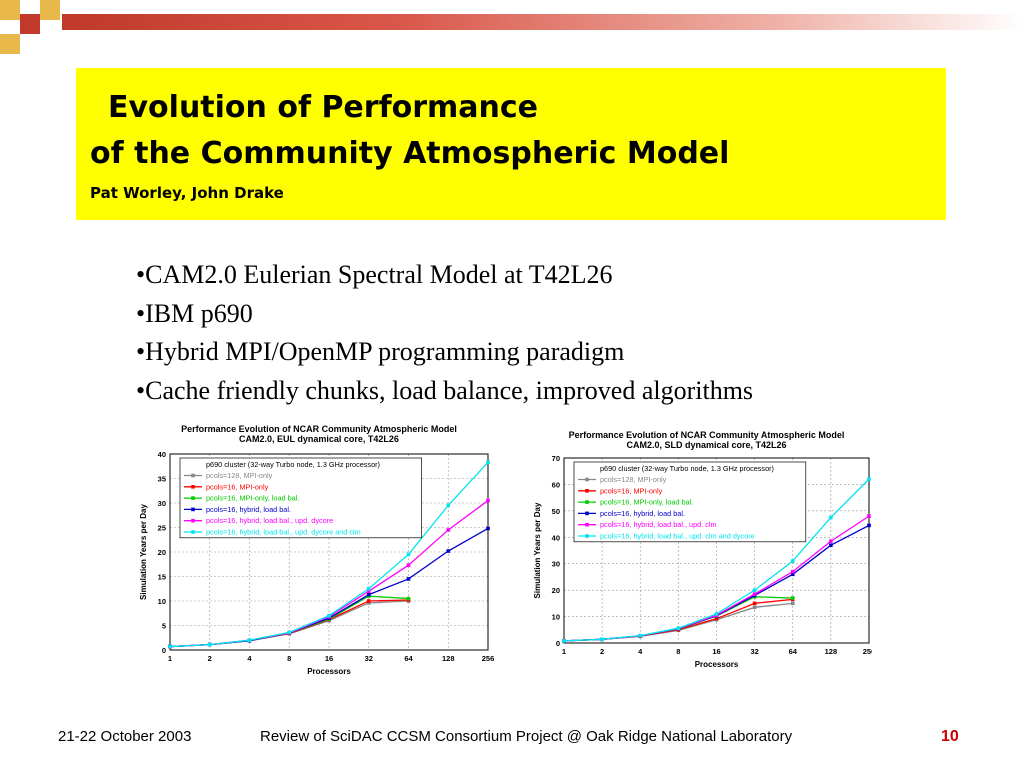 This screenshot has height=768, width=1024. What do you see at coordinates (143, 552) in the screenshot?
I see `y-axis-label: Simulation Years per Day` at bounding box center [143, 552].